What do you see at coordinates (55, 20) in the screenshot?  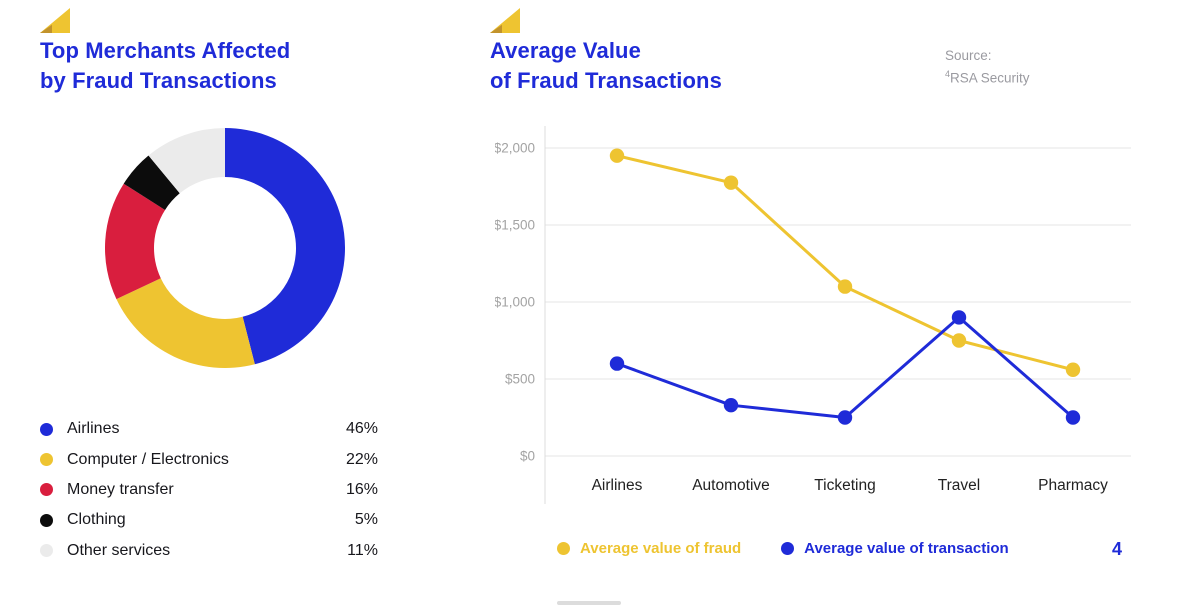 I see `left-accent-triangle-icon` at bounding box center [55, 20].